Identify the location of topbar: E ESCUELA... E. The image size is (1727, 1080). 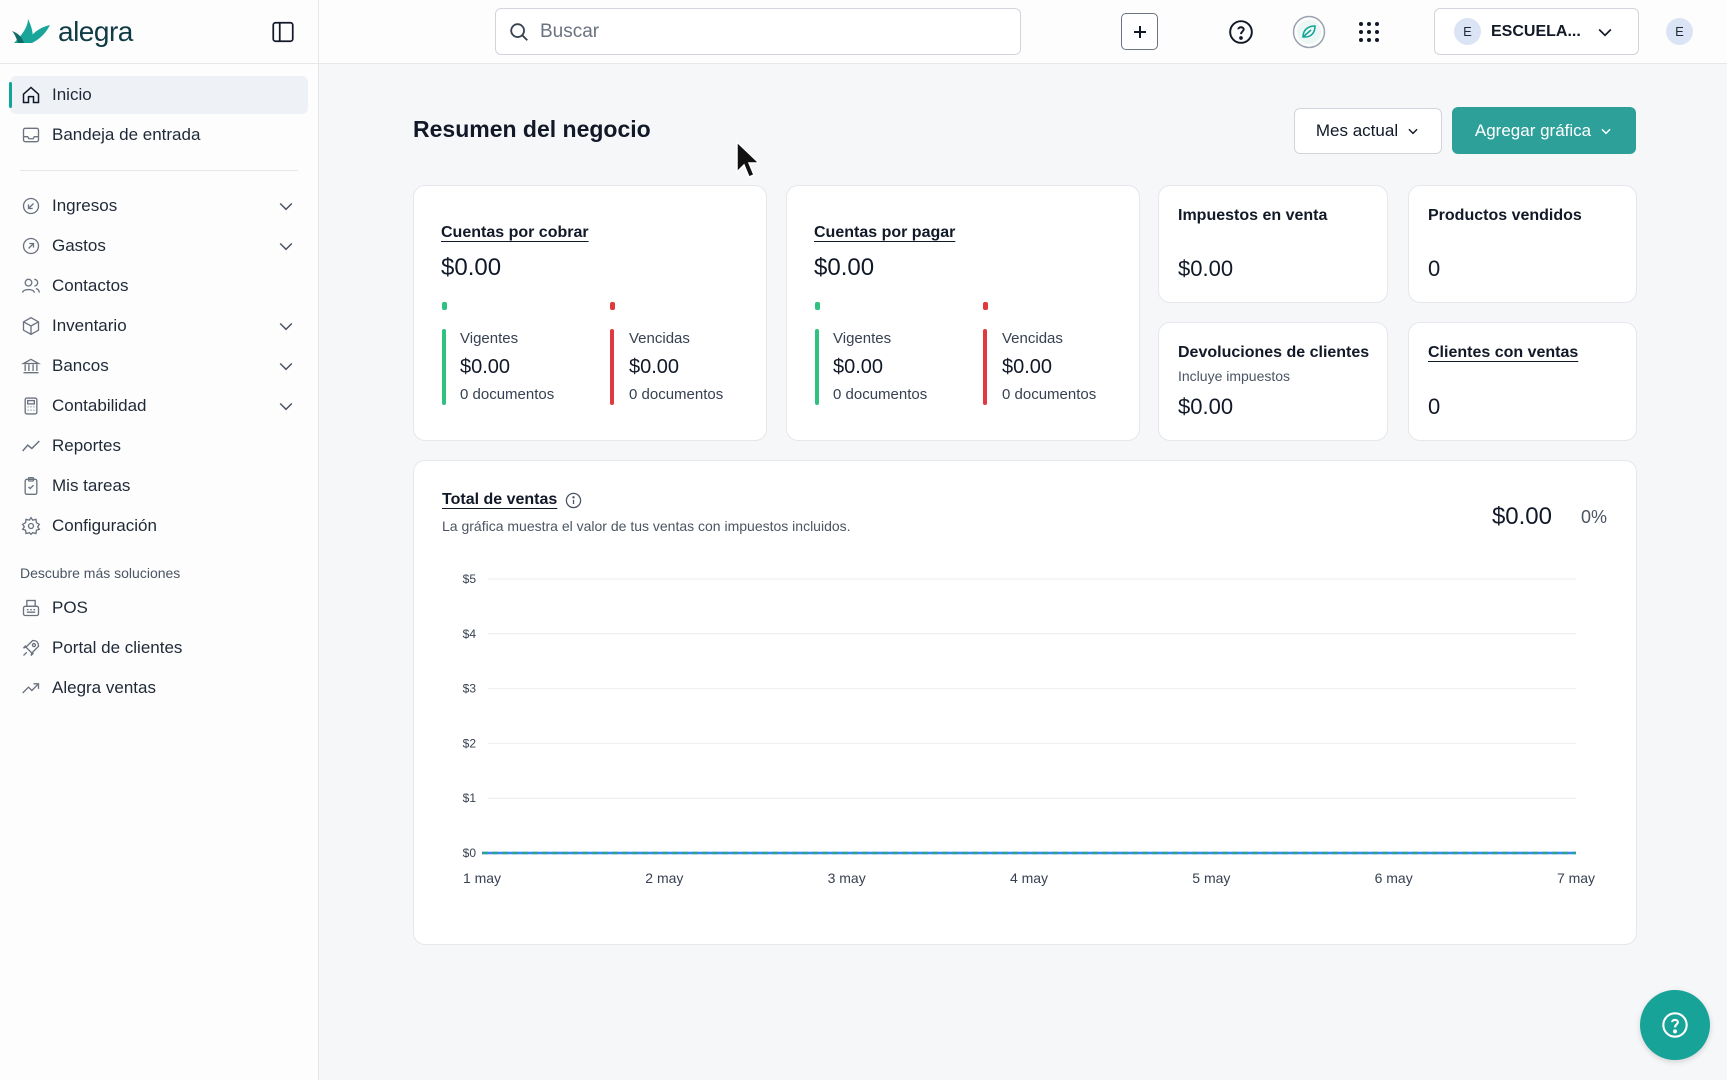
(1023, 32).